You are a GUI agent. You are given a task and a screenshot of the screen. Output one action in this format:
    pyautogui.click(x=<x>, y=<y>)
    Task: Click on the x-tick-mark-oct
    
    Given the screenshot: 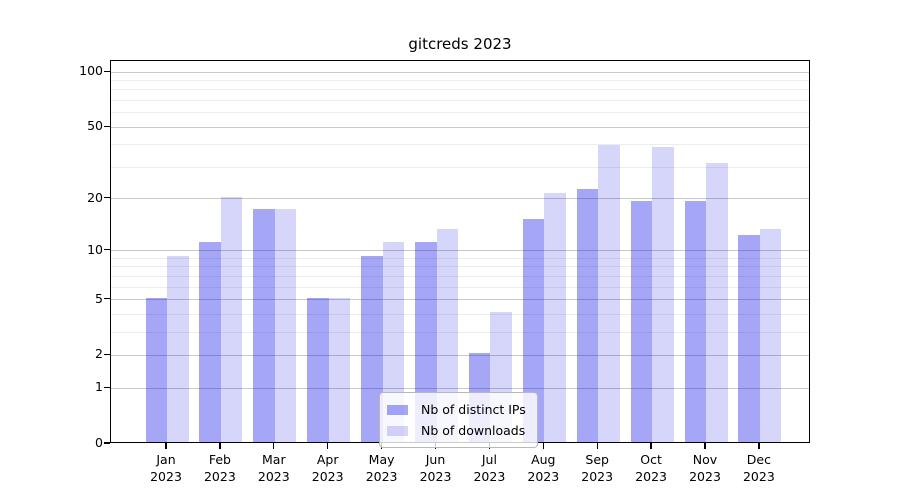 What is the action you would take?
    pyautogui.click(x=651, y=446)
    